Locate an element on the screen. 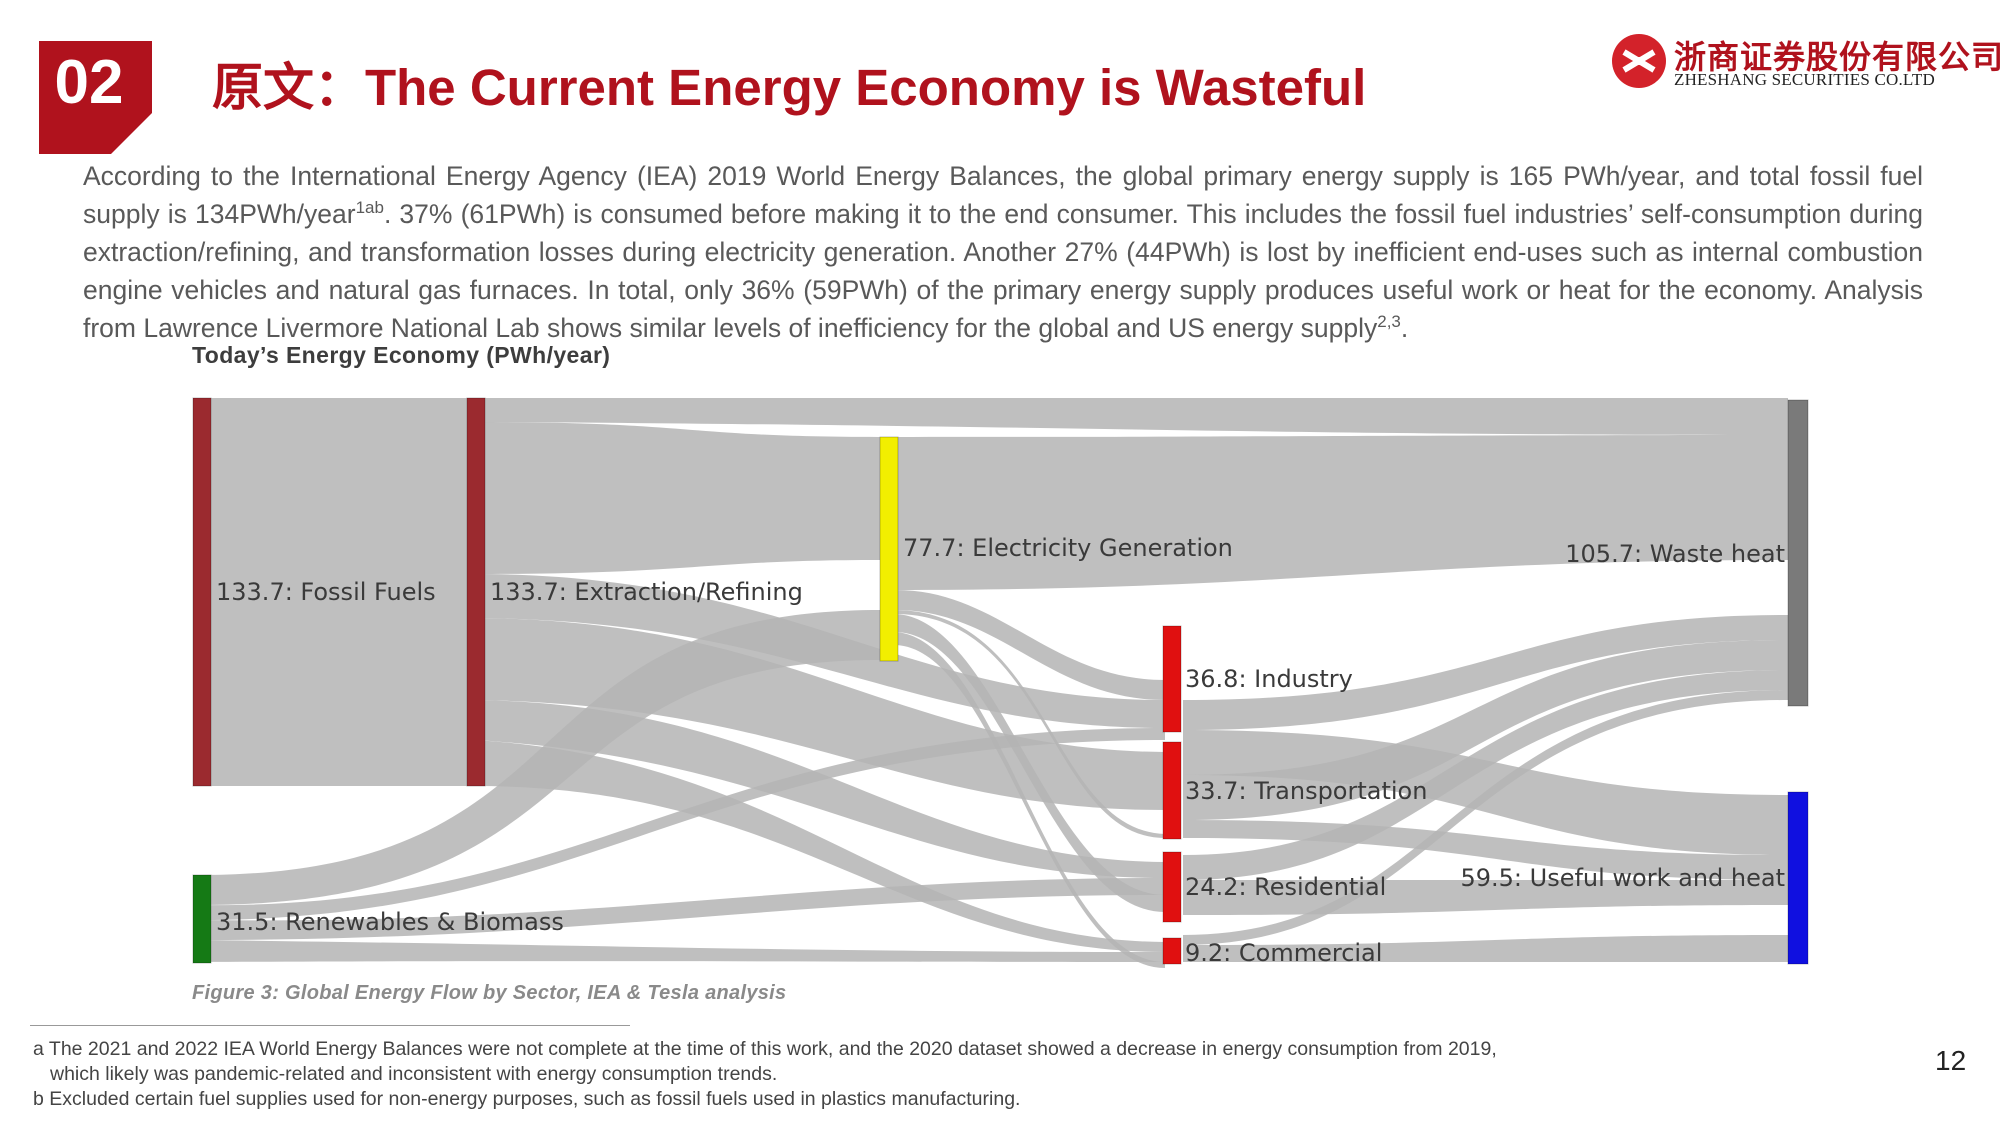 Image resolution: width=2000 pixels, height=1125 pixels. node-label-useful: 59.5: Useful work and heat is located at coordinates (1622, 878).